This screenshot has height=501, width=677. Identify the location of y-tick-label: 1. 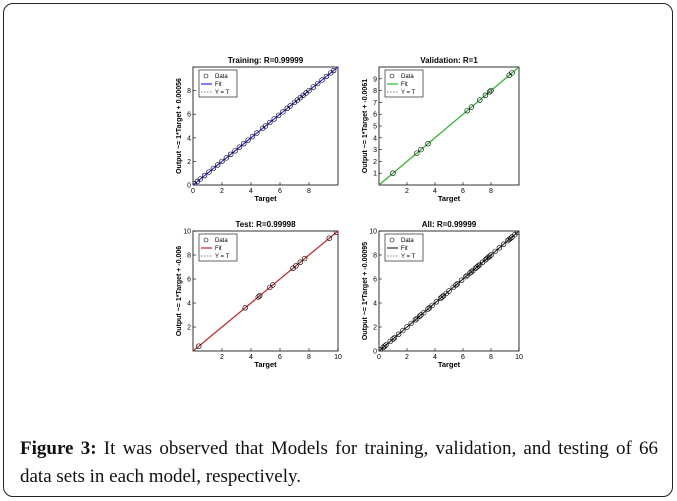
(375, 174).